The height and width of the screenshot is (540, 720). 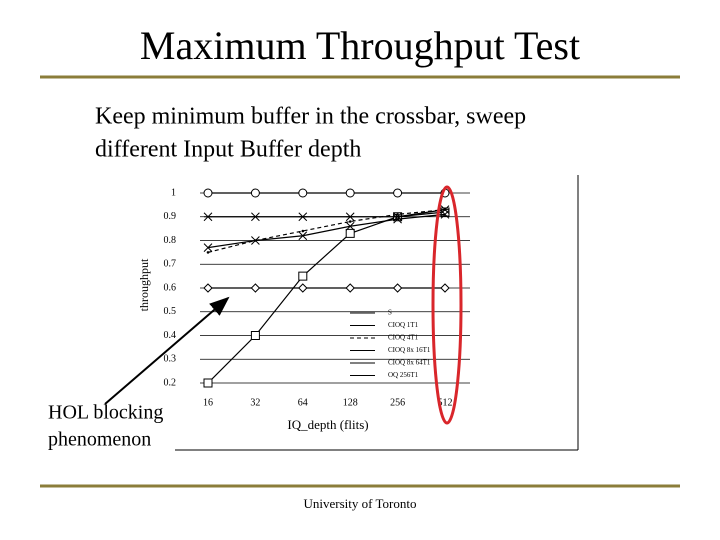 I want to click on legend-label: CIOQ 8x 64T1, so click(x=409, y=363).